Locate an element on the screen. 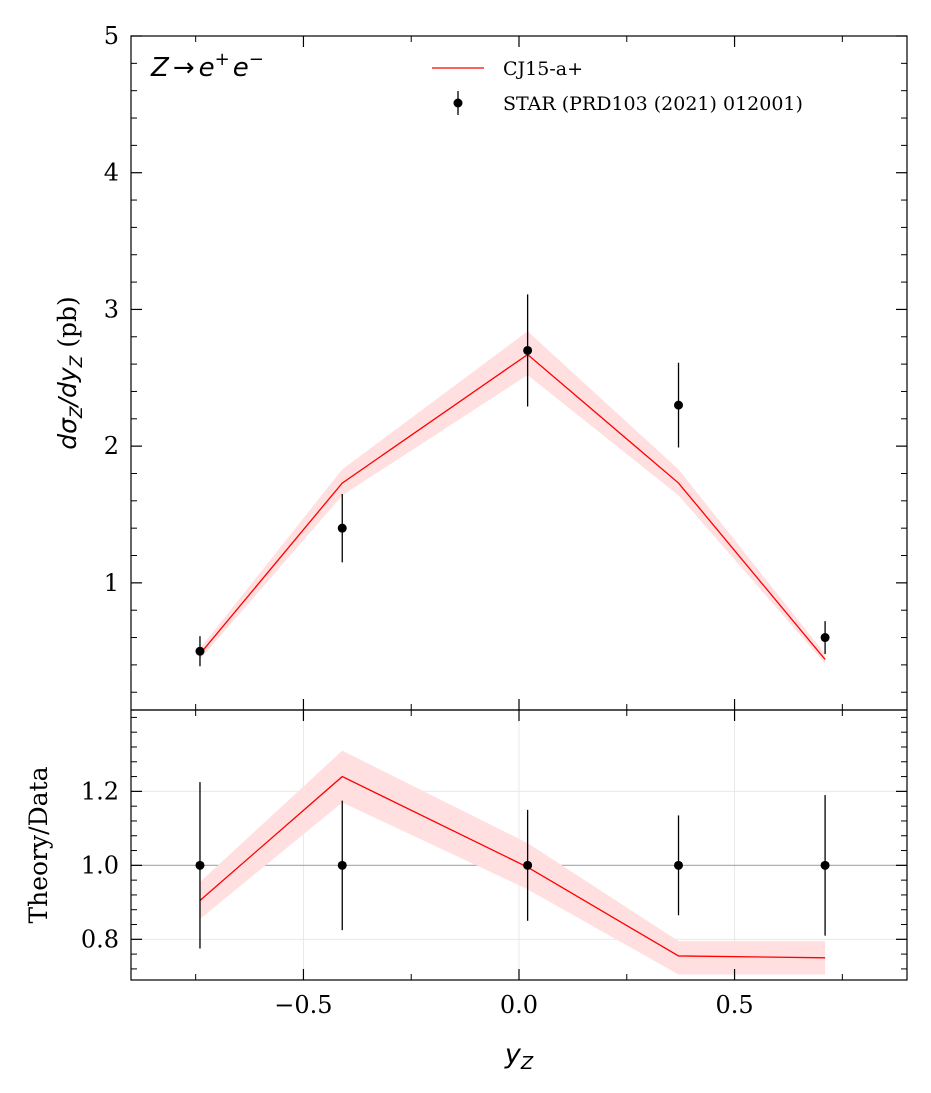  top-y-tick-label: 5 is located at coordinates (111, 36).